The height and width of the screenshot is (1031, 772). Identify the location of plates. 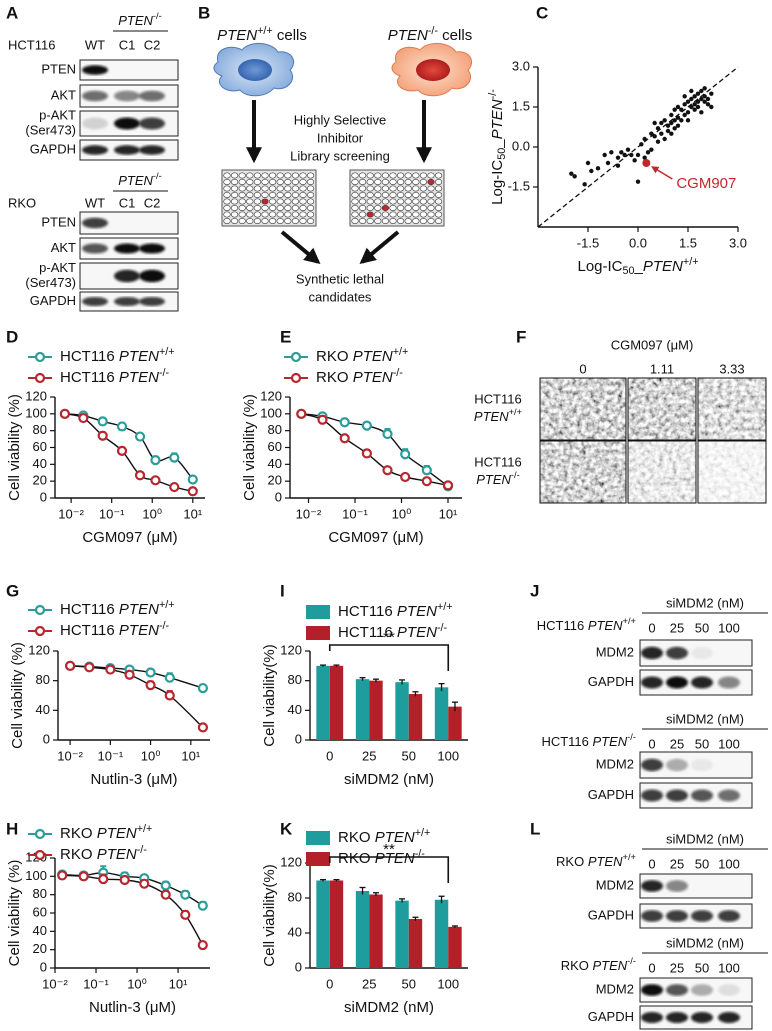
(333, 198).